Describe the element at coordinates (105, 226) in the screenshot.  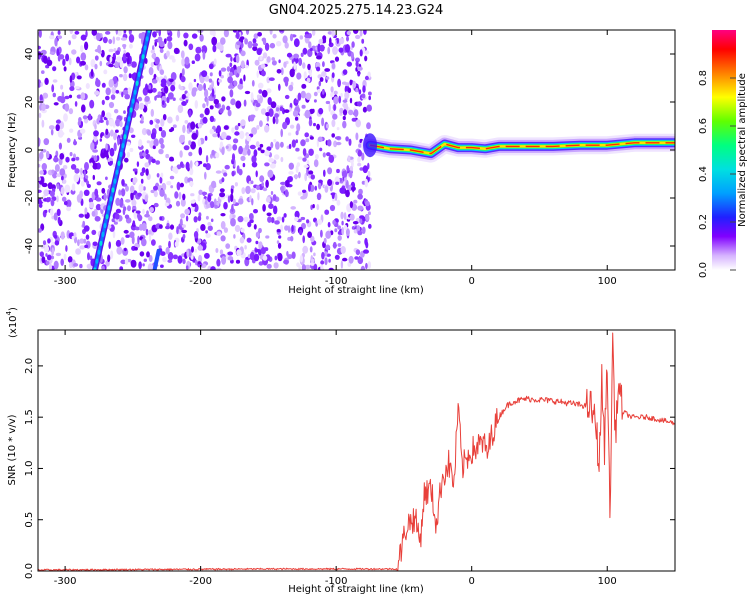
I see `trace-highlight` at that location.